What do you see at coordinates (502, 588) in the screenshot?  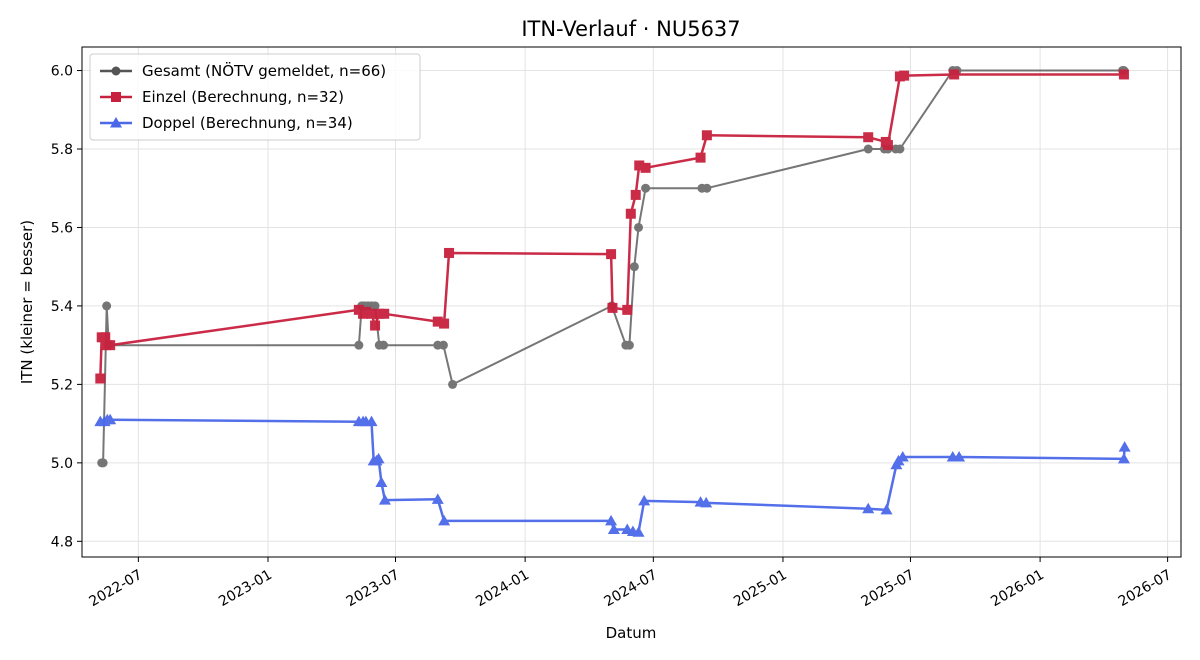 I see `x-tick-label: 2024-01` at bounding box center [502, 588].